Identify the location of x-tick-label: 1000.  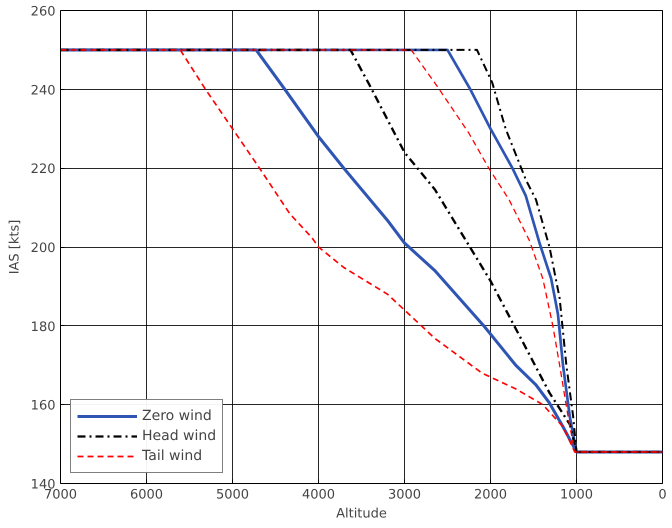
(577, 495).